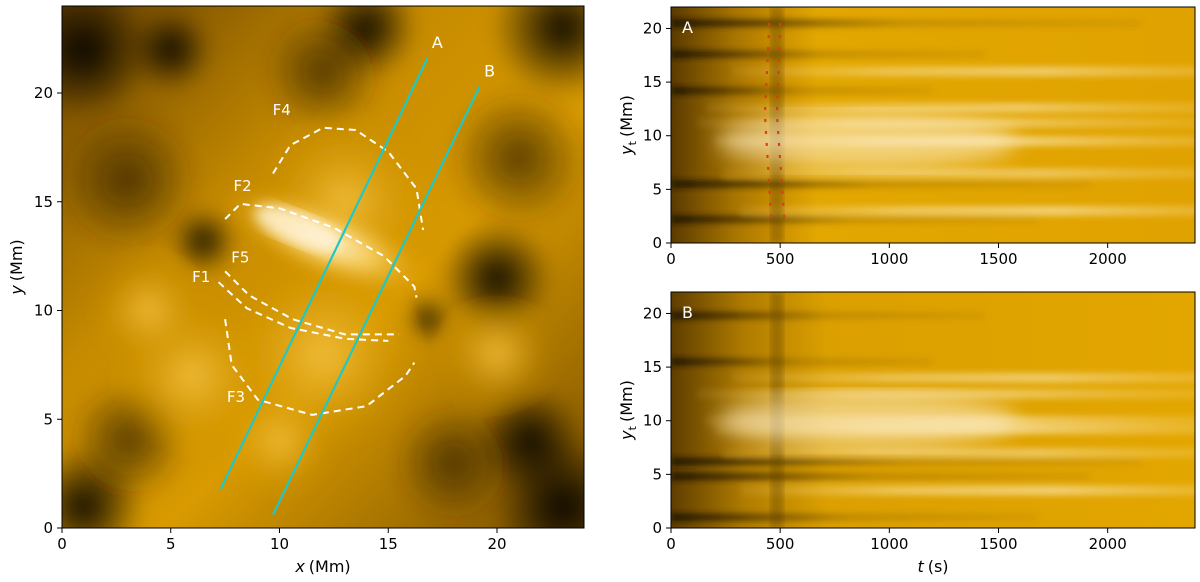  What do you see at coordinates (632, 427) in the screenshot?
I see `b-ylabel-sub: t` at bounding box center [632, 427].